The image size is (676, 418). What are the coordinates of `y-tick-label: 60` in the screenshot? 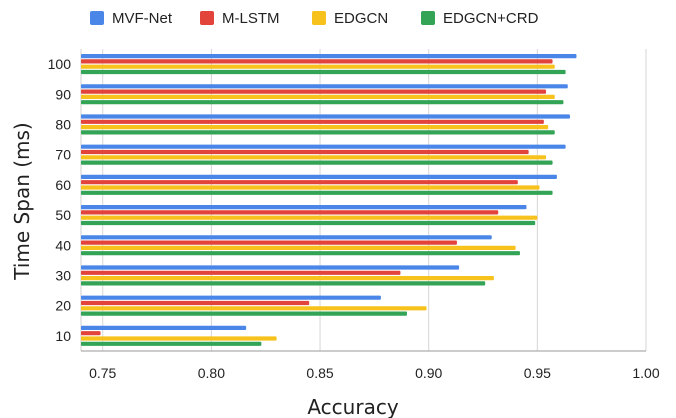 It's located at (63, 185).